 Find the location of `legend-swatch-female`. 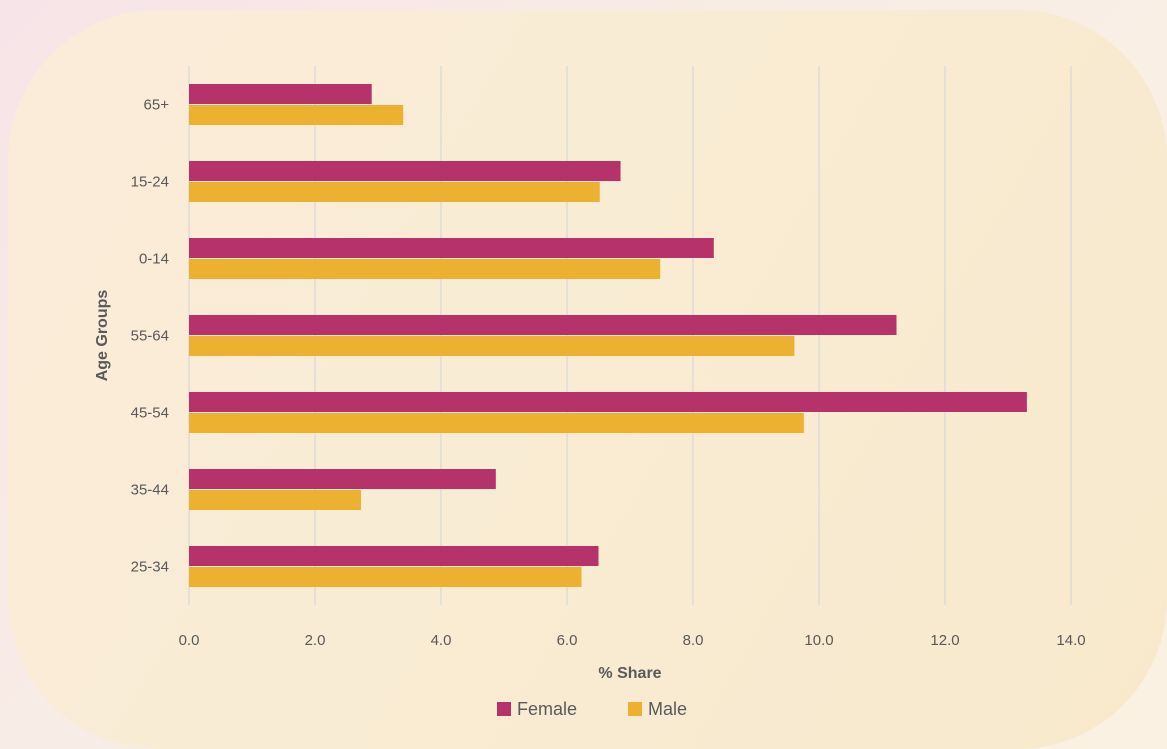

legend-swatch-female is located at coordinates (504, 709).